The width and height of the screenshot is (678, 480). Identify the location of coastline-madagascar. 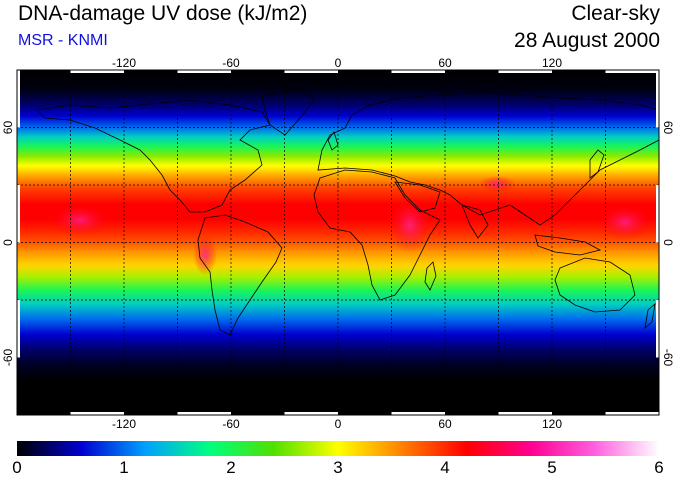
(430, 276).